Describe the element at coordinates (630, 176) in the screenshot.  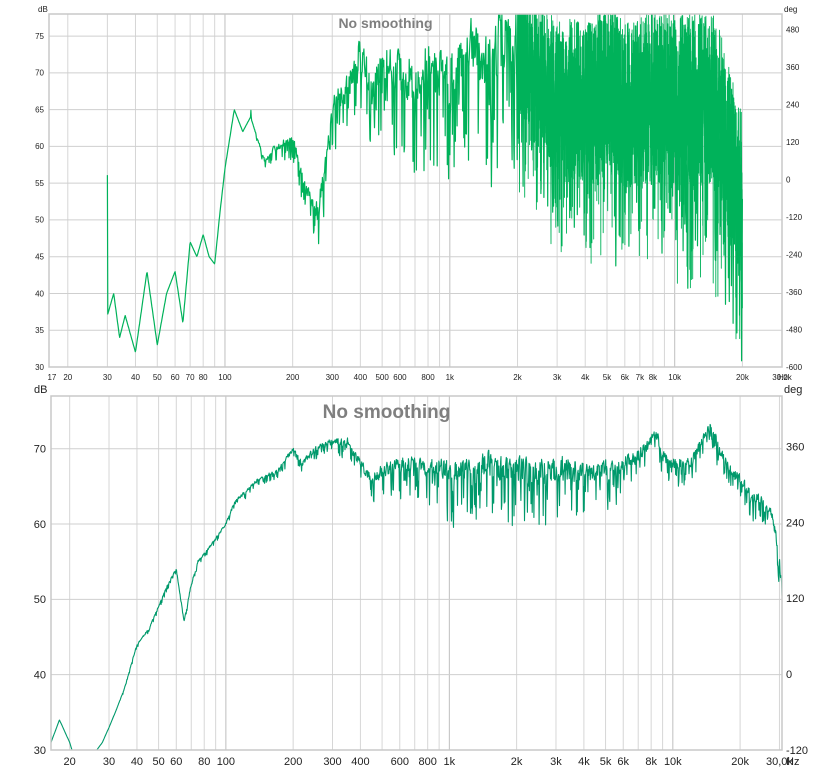
I see `response-curve-dense` at that location.